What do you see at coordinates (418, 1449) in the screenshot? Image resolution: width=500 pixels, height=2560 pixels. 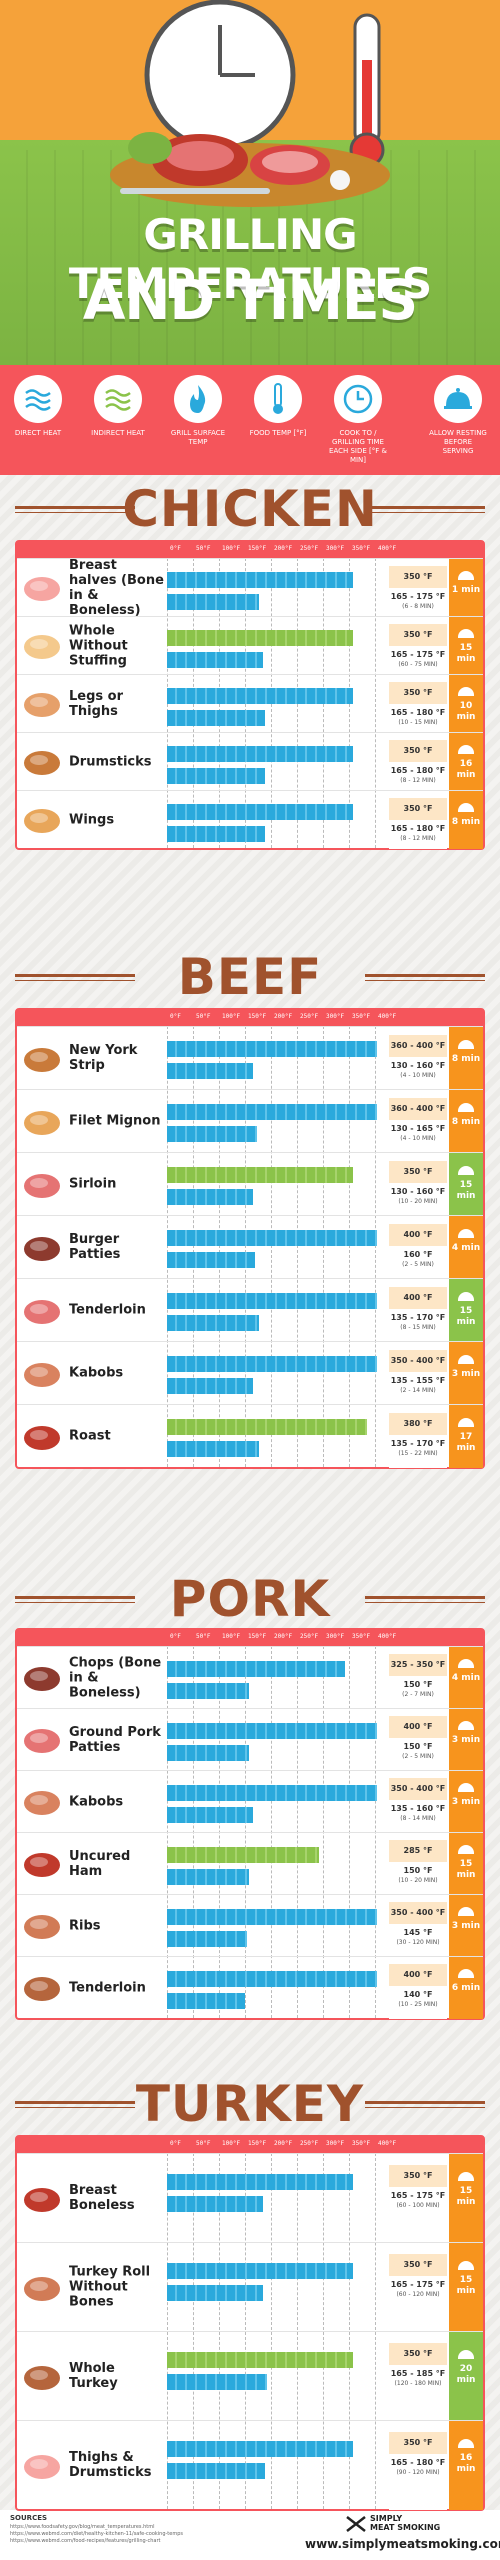 I see `food-temp-value: 135 - 170 °F (15 - 22 MIN)` at bounding box center [418, 1449].